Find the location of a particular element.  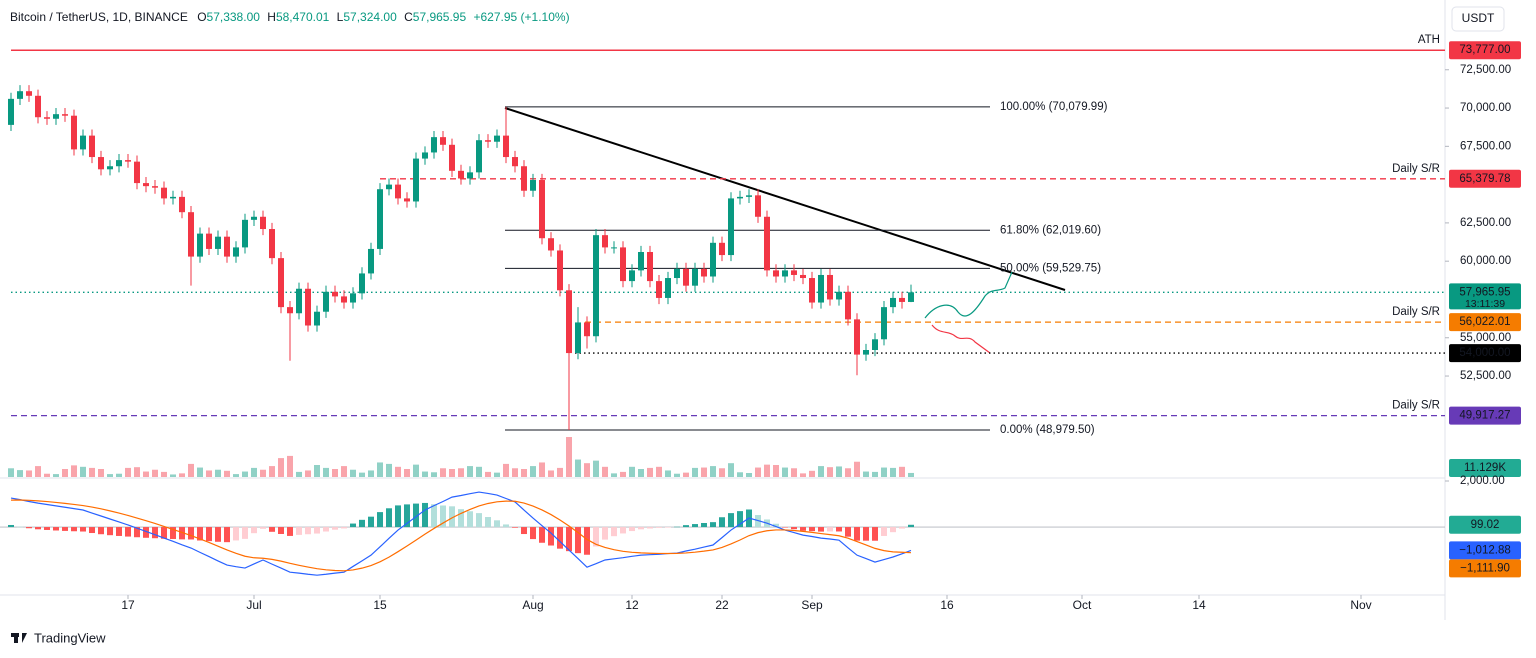

macd-badge is located at coordinates (1485, 524).